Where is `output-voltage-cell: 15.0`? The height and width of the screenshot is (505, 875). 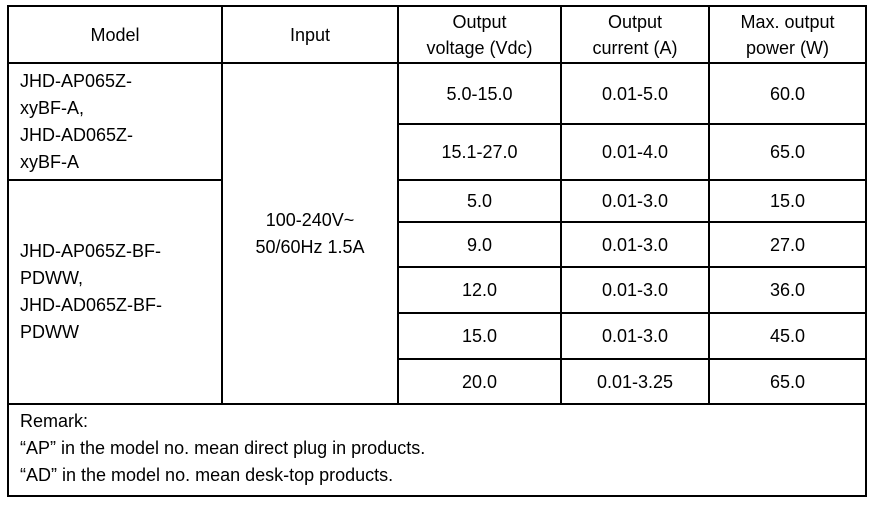 output-voltage-cell: 15.0 is located at coordinates (479, 336).